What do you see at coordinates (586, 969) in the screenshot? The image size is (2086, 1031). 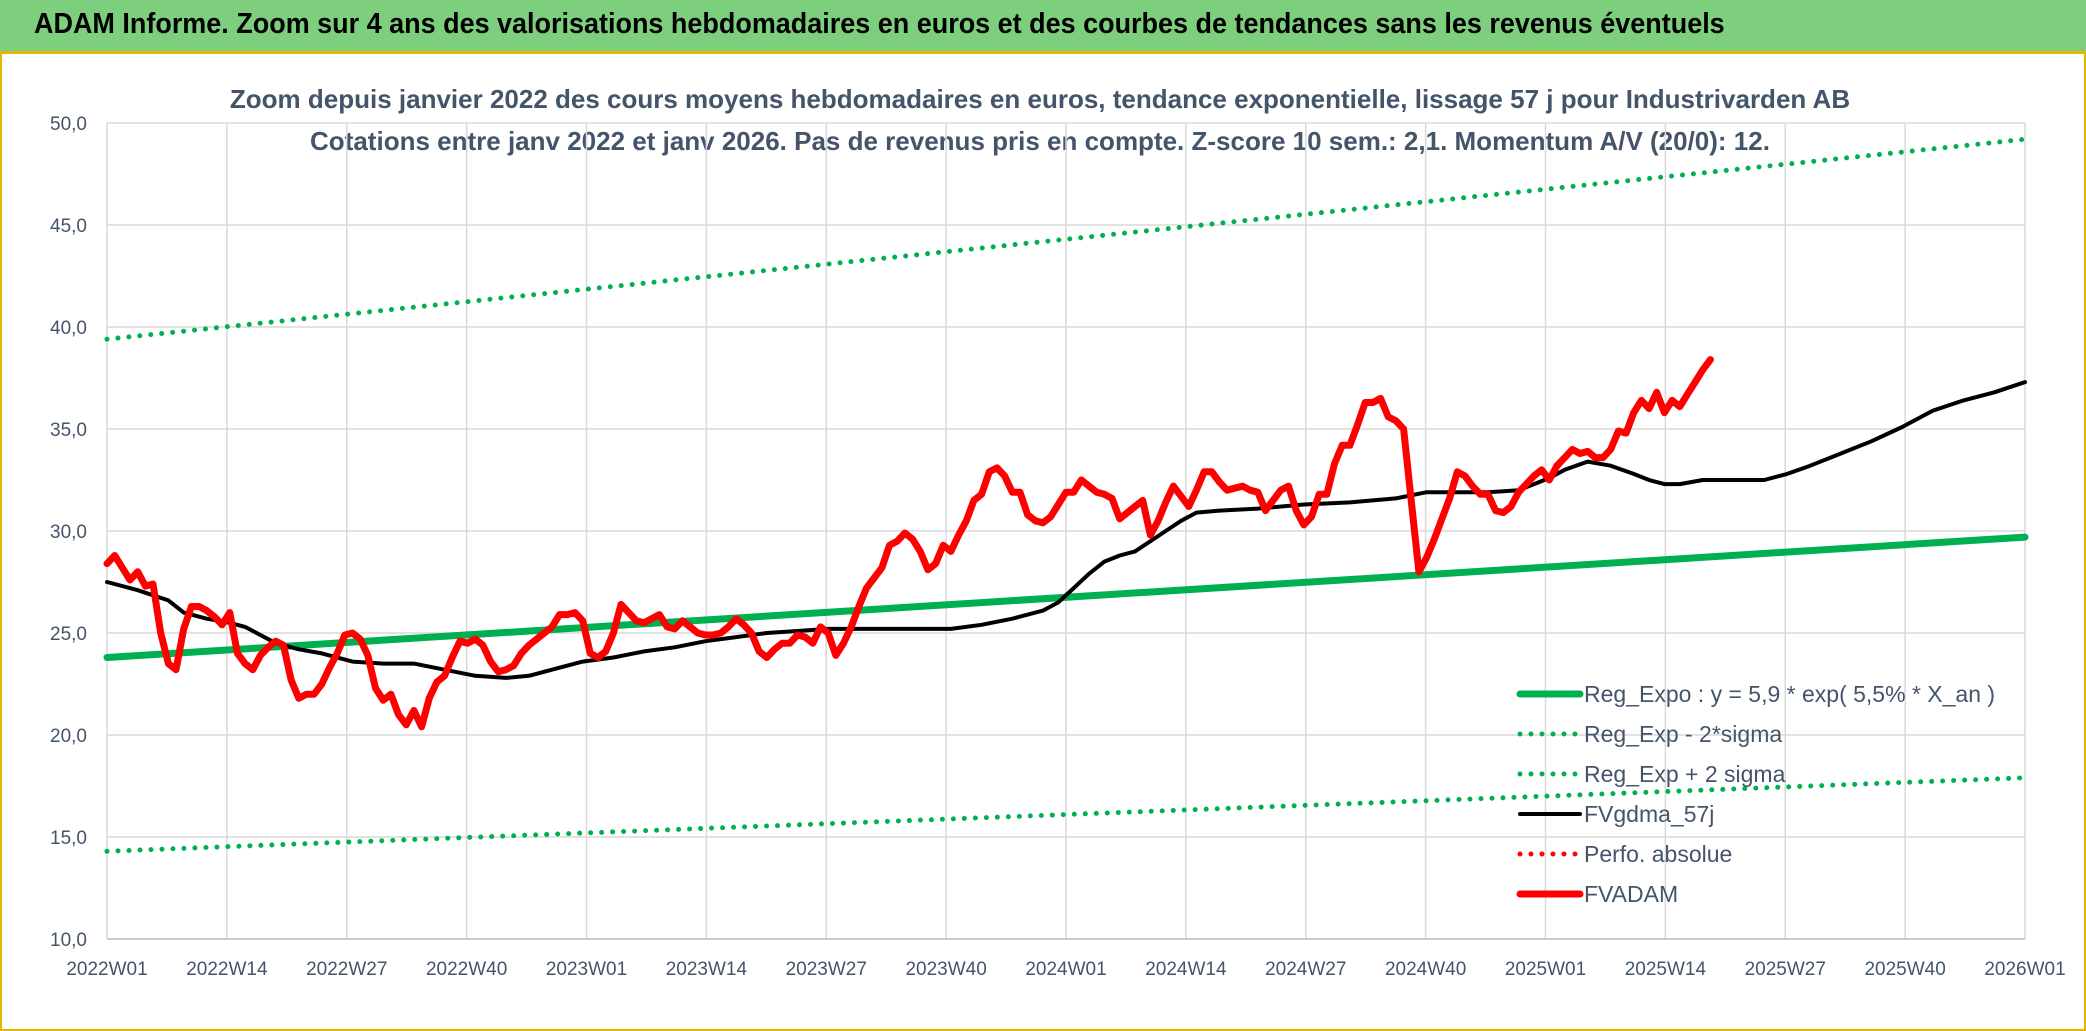 I see `x-tick-label: 2023W01` at bounding box center [586, 969].